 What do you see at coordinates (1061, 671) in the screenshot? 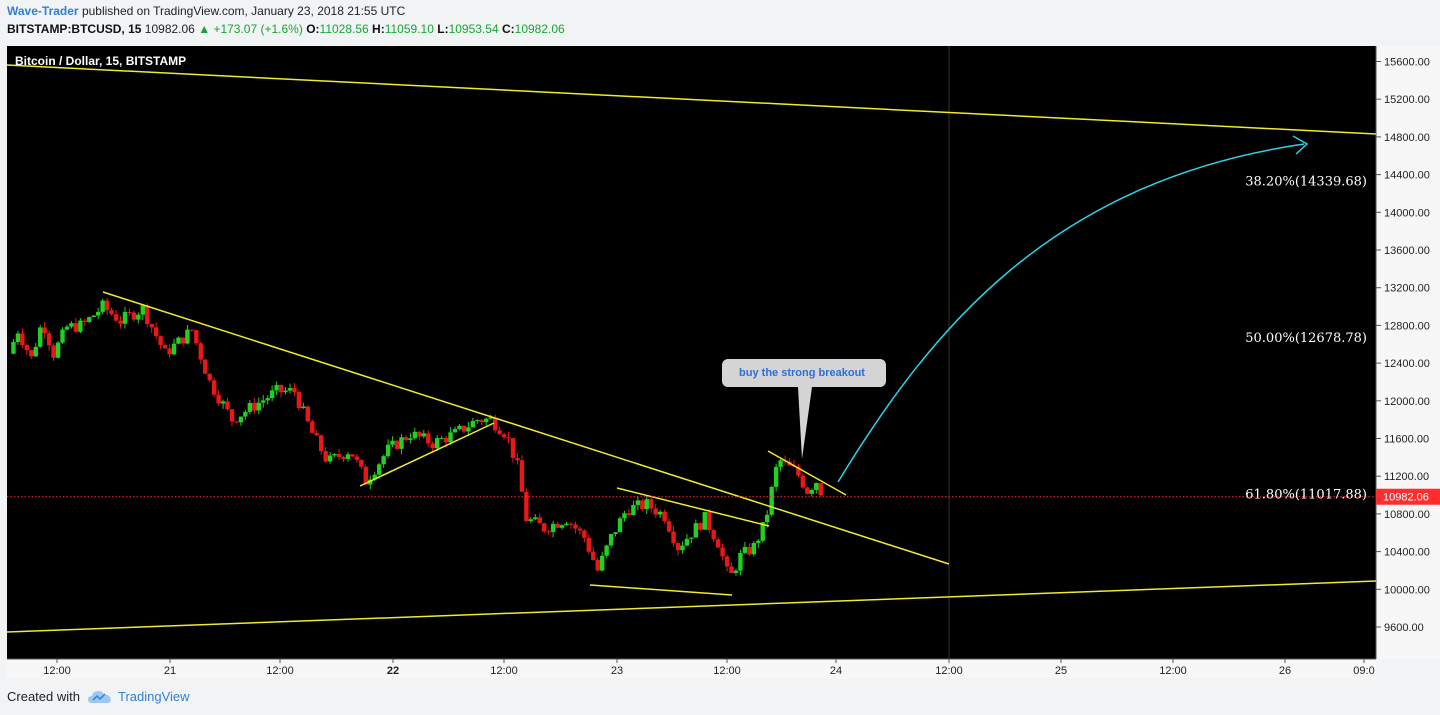
I see `x-tick-label: 25` at bounding box center [1061, 671].